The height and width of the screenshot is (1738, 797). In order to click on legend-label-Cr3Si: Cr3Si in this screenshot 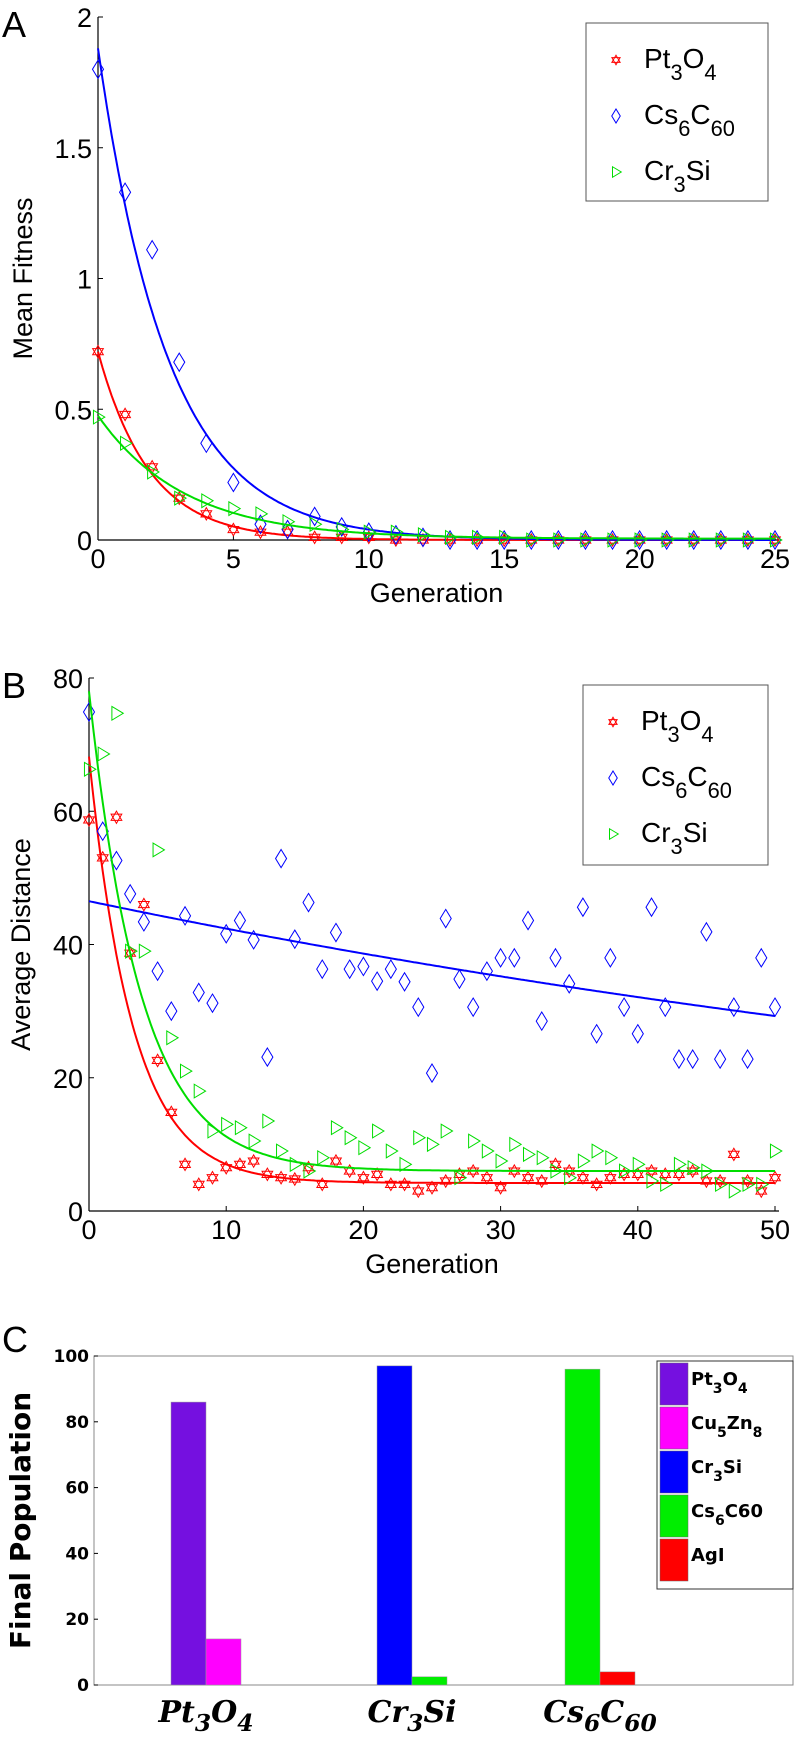, I will do `click(677, 176)`.